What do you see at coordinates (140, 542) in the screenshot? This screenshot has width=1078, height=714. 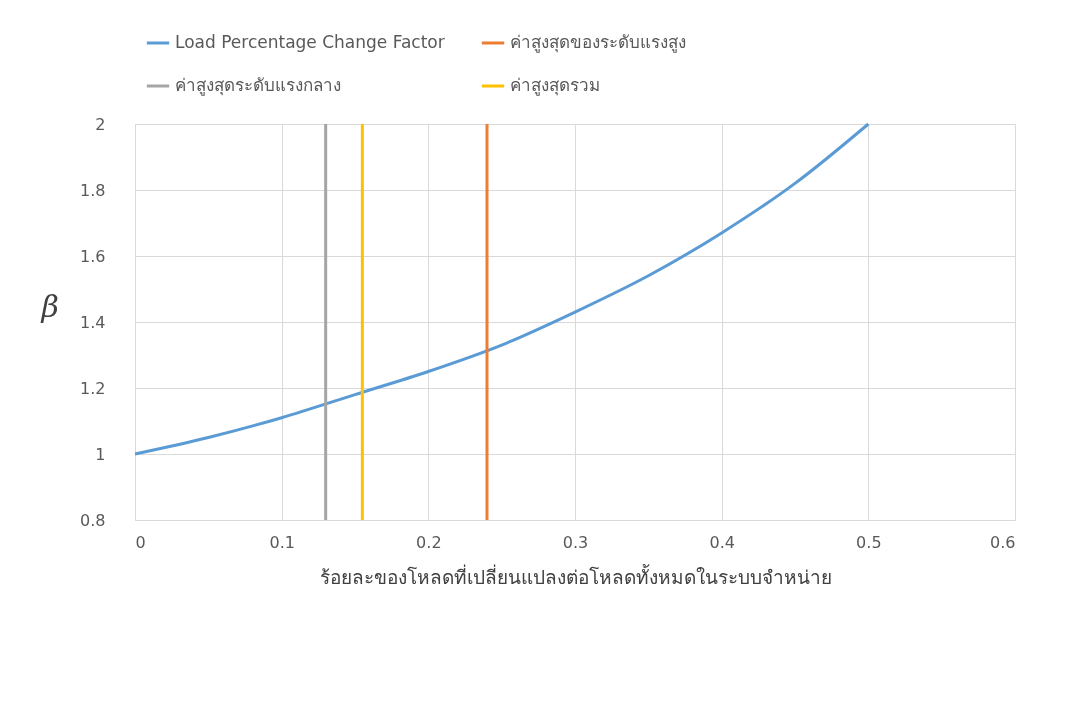 I see `x-tick-label: 0` at bounding box center [140, 542].